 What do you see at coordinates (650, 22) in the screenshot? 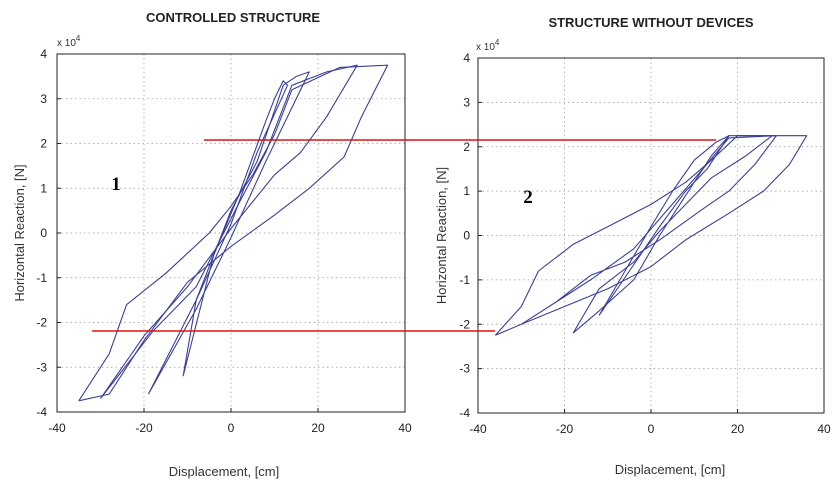
I see `chart-title: STRUCTURE WITHOUT DEVICES` at bounding box center [650, 22].